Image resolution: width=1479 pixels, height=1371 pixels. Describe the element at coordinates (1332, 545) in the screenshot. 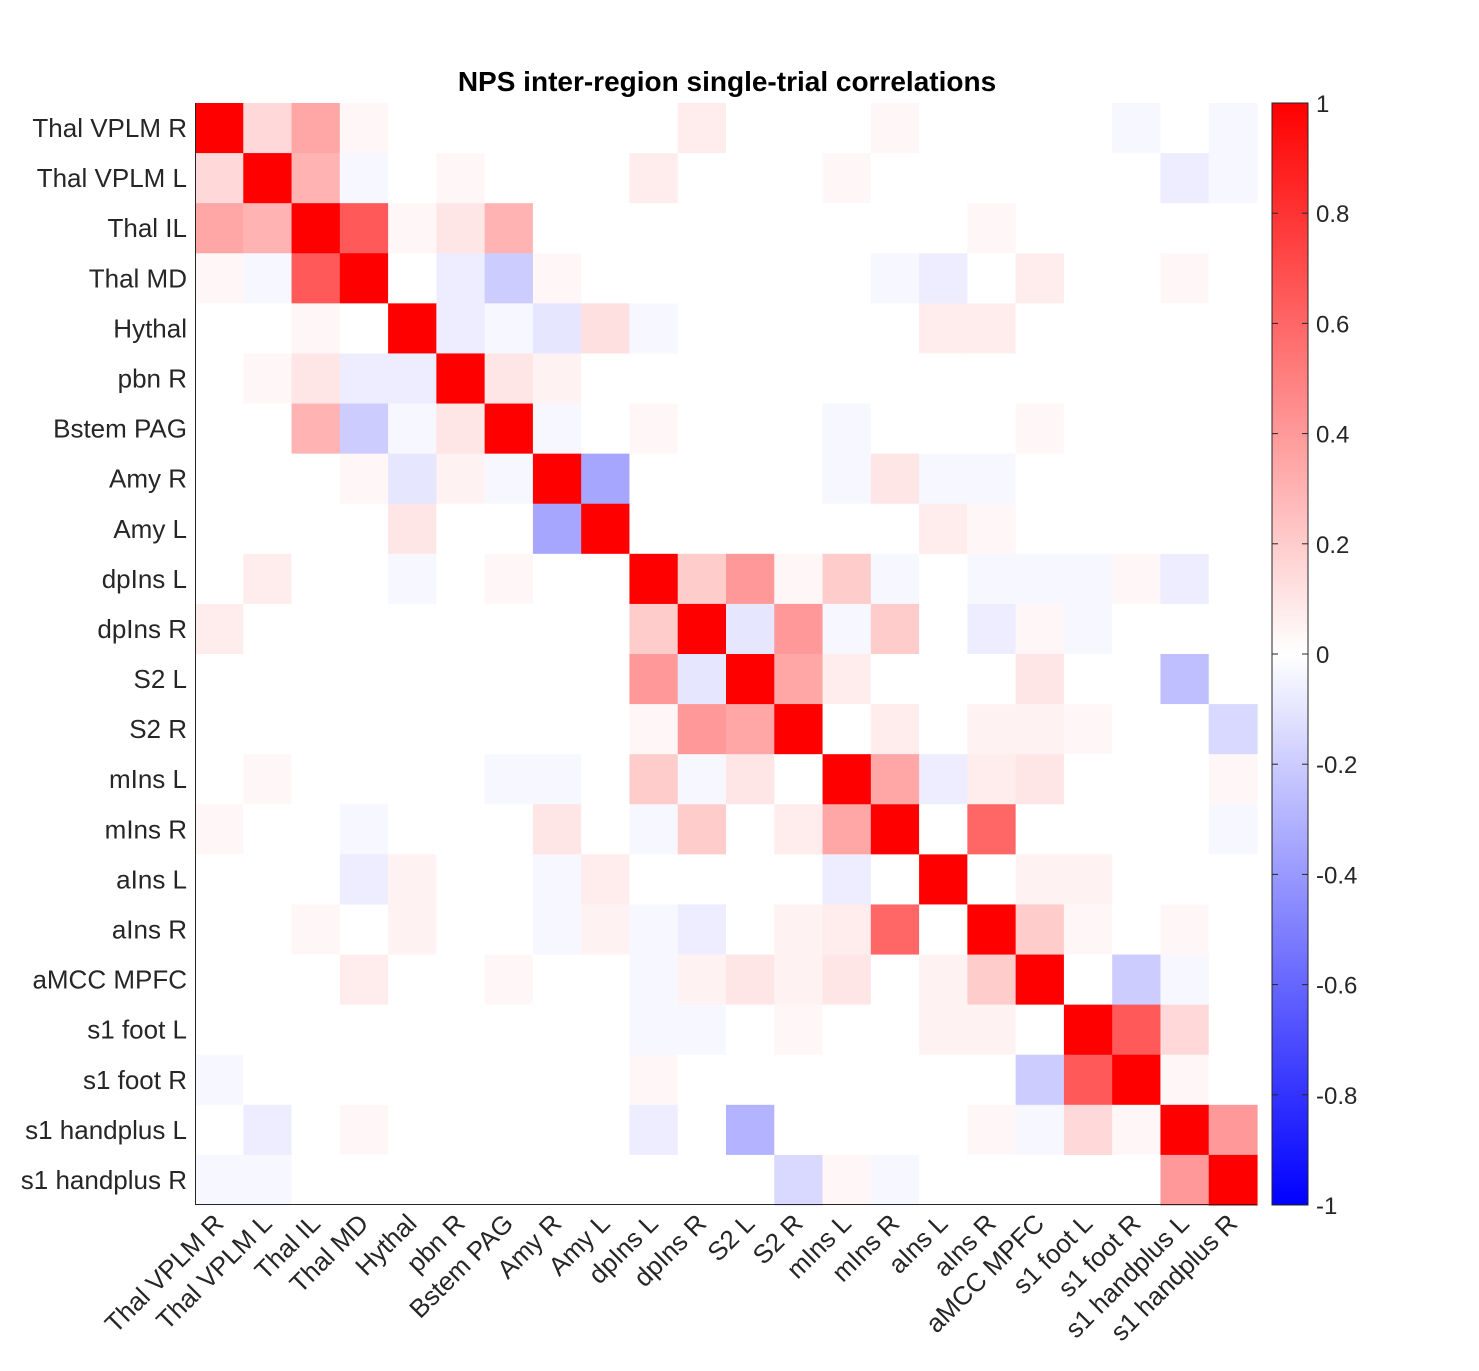

I see `colorbar-tick-label: 0.2` at that location.